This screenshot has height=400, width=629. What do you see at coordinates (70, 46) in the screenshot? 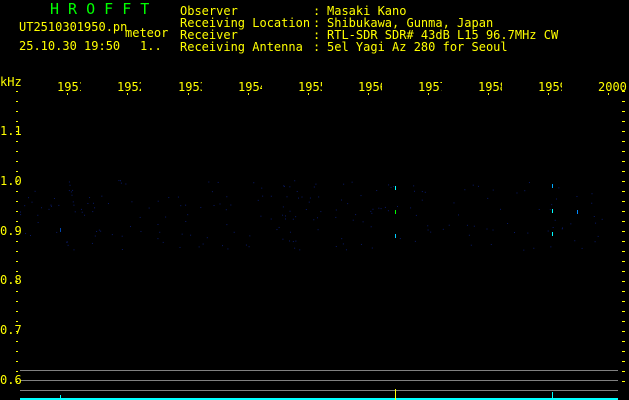
I see `datetime: 25.10.30 19:50` at bounding box center [70, 46].